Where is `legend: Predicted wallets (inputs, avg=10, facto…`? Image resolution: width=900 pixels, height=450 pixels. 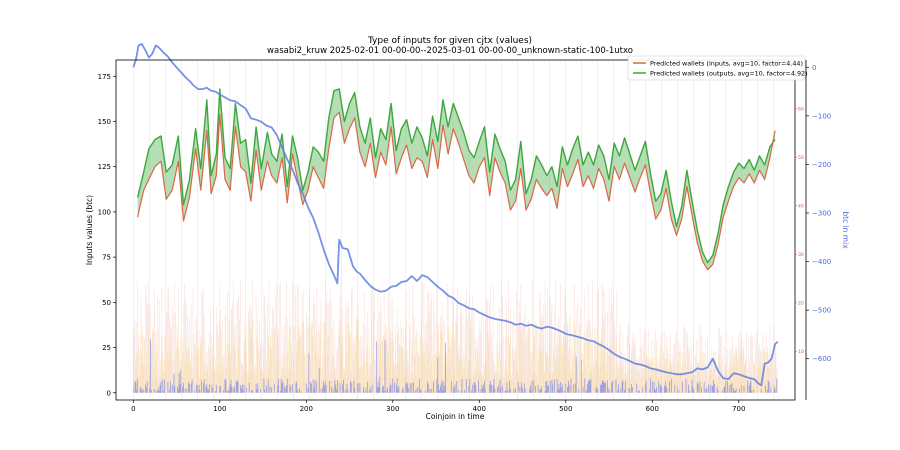
legend: Predicted wallets (inputs, avg=10, facto… is located at coordinates (717, 68).